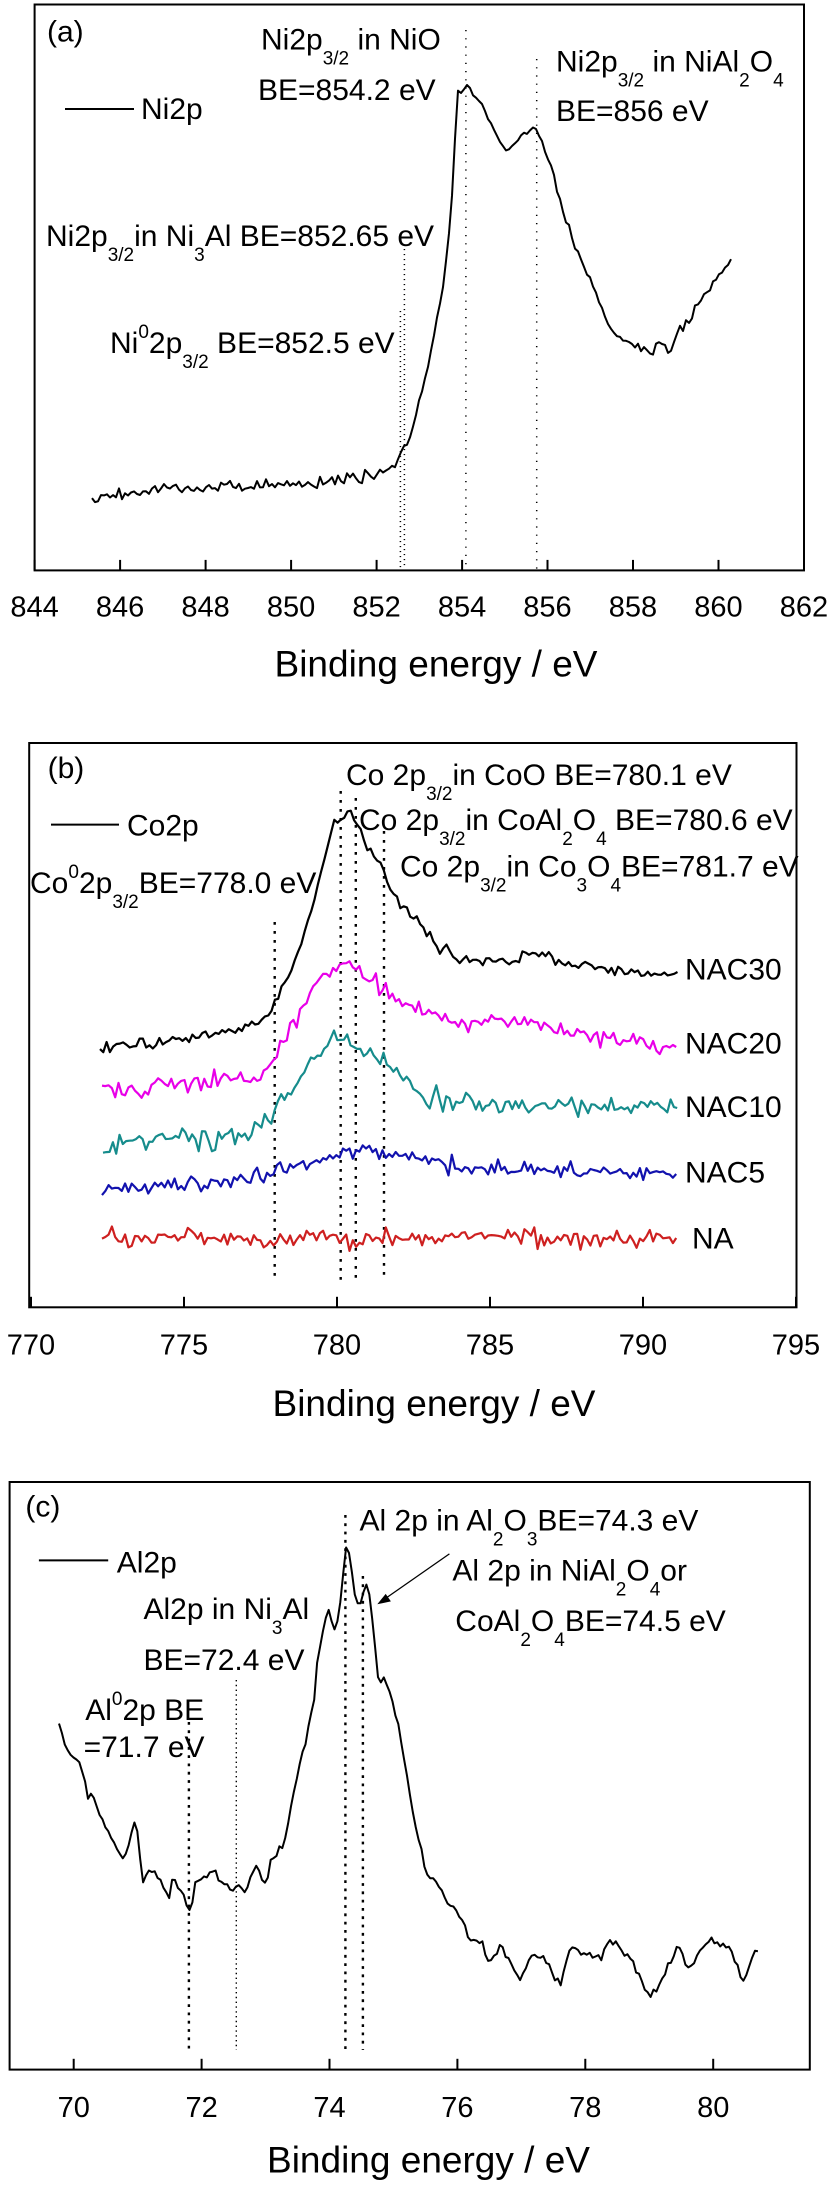 The image size is (832, 2189). Describe the element at coordinates (713, 1239) in the screenshot. I see `svg-text: NA` at that location.